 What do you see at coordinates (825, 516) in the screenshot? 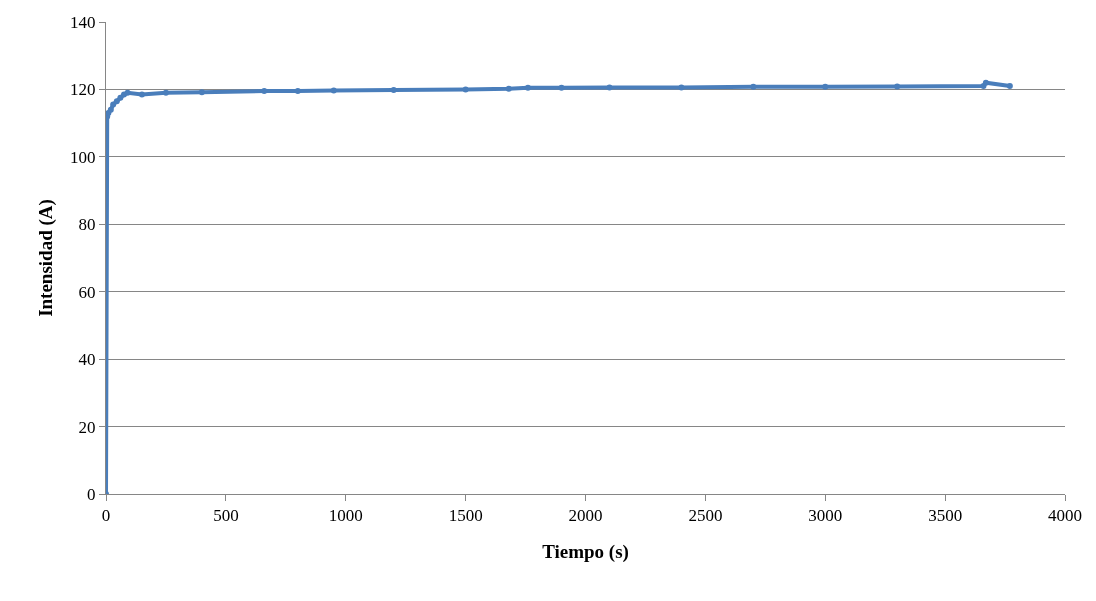
I see `x-tick-label: 3000` at bounding box center [825, 516].